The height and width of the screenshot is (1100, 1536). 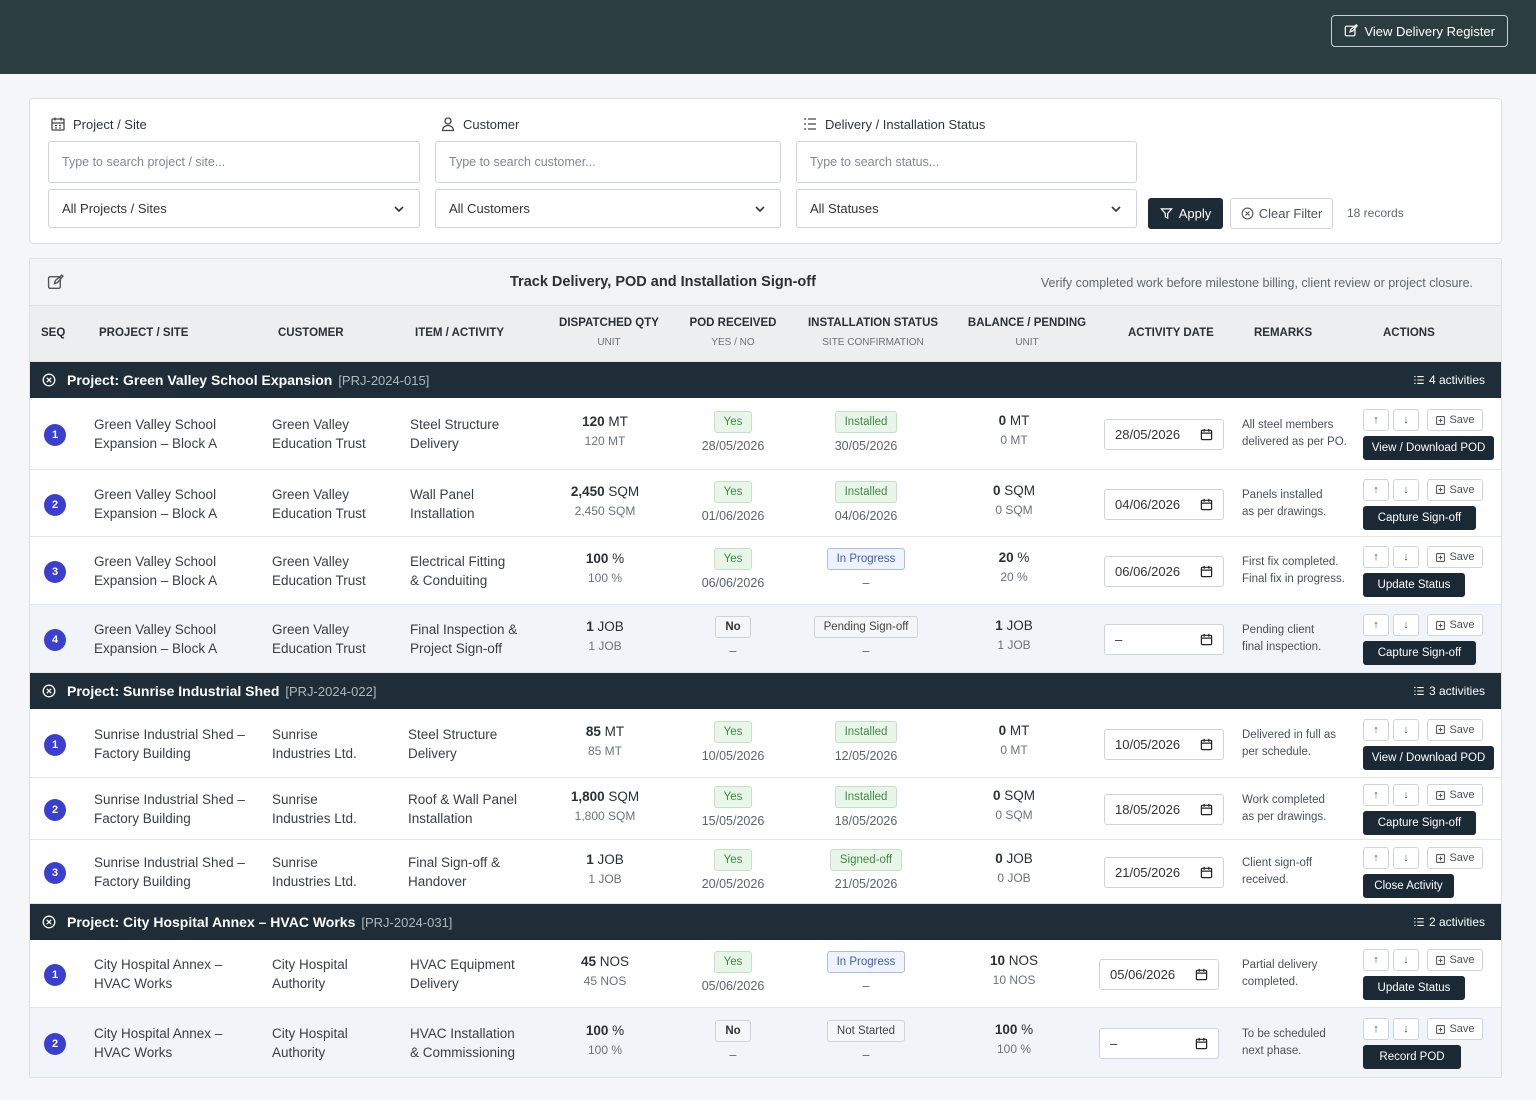 What do you see at coordinates (1164, 571) in the screenshot?
I see `activity-date-input: 06/06/2026` at bounding box center [1164, 571].